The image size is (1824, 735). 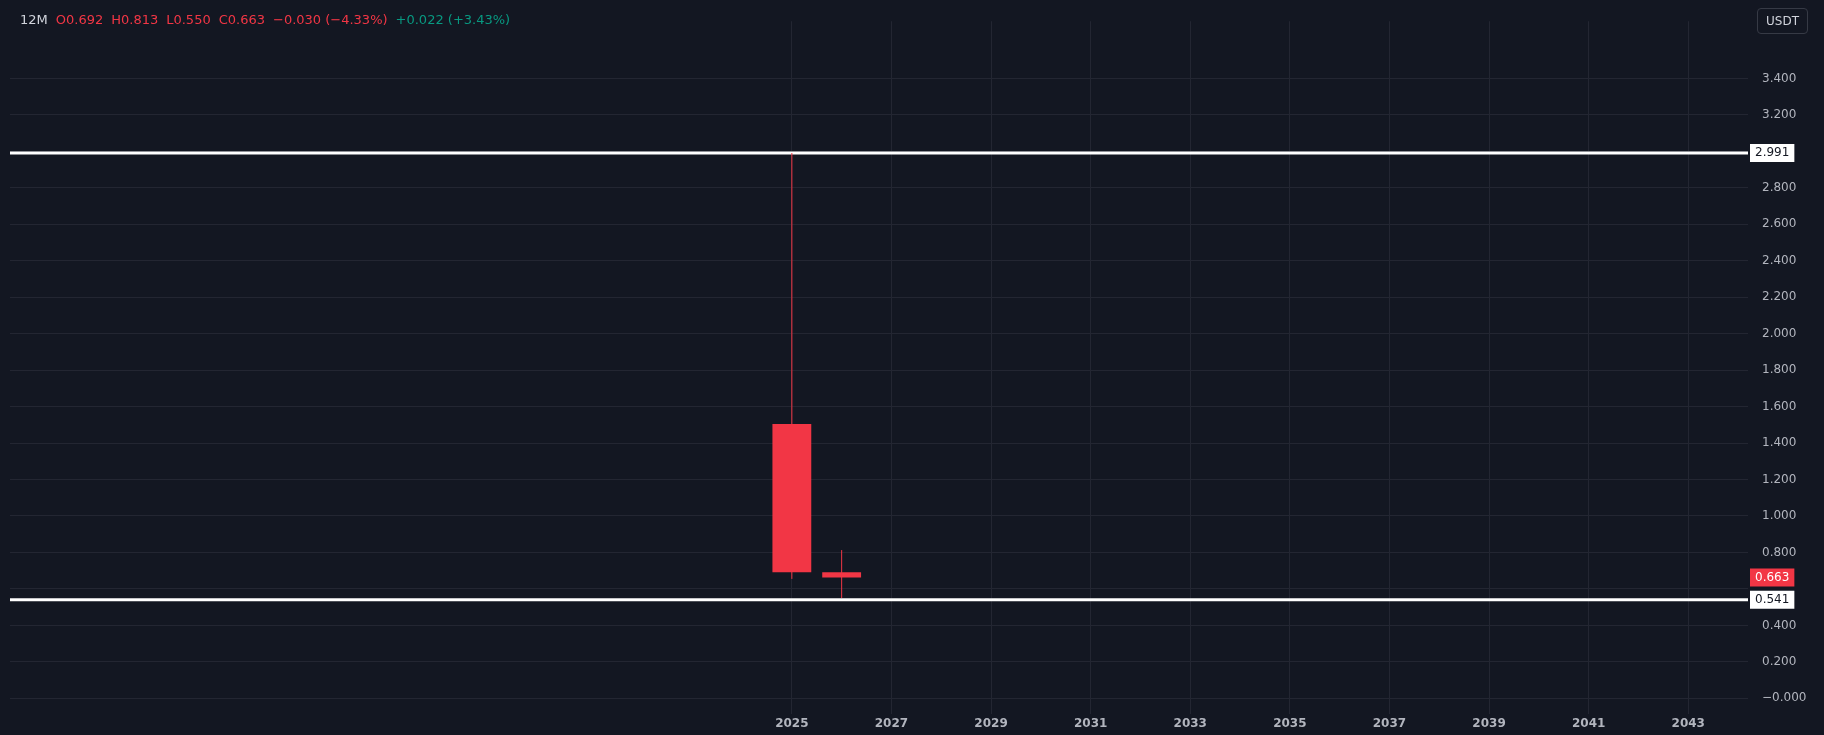 What do you see at coordinates (1779, 405) in the screenshot?
I see `y-tick-label: 1.600` at bounding box center [1779, 405].